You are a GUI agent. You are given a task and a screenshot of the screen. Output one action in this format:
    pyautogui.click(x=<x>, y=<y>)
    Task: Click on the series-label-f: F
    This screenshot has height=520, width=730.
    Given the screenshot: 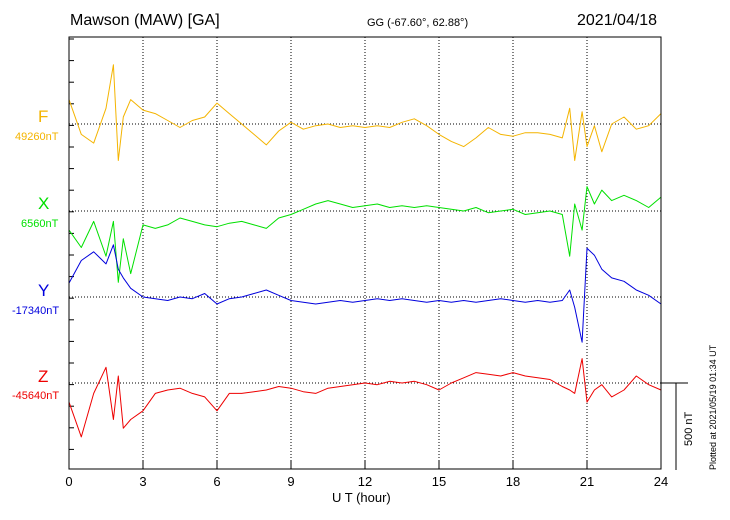 What is the action you would take?
    pyautogui.click(x=43, y=116)
    